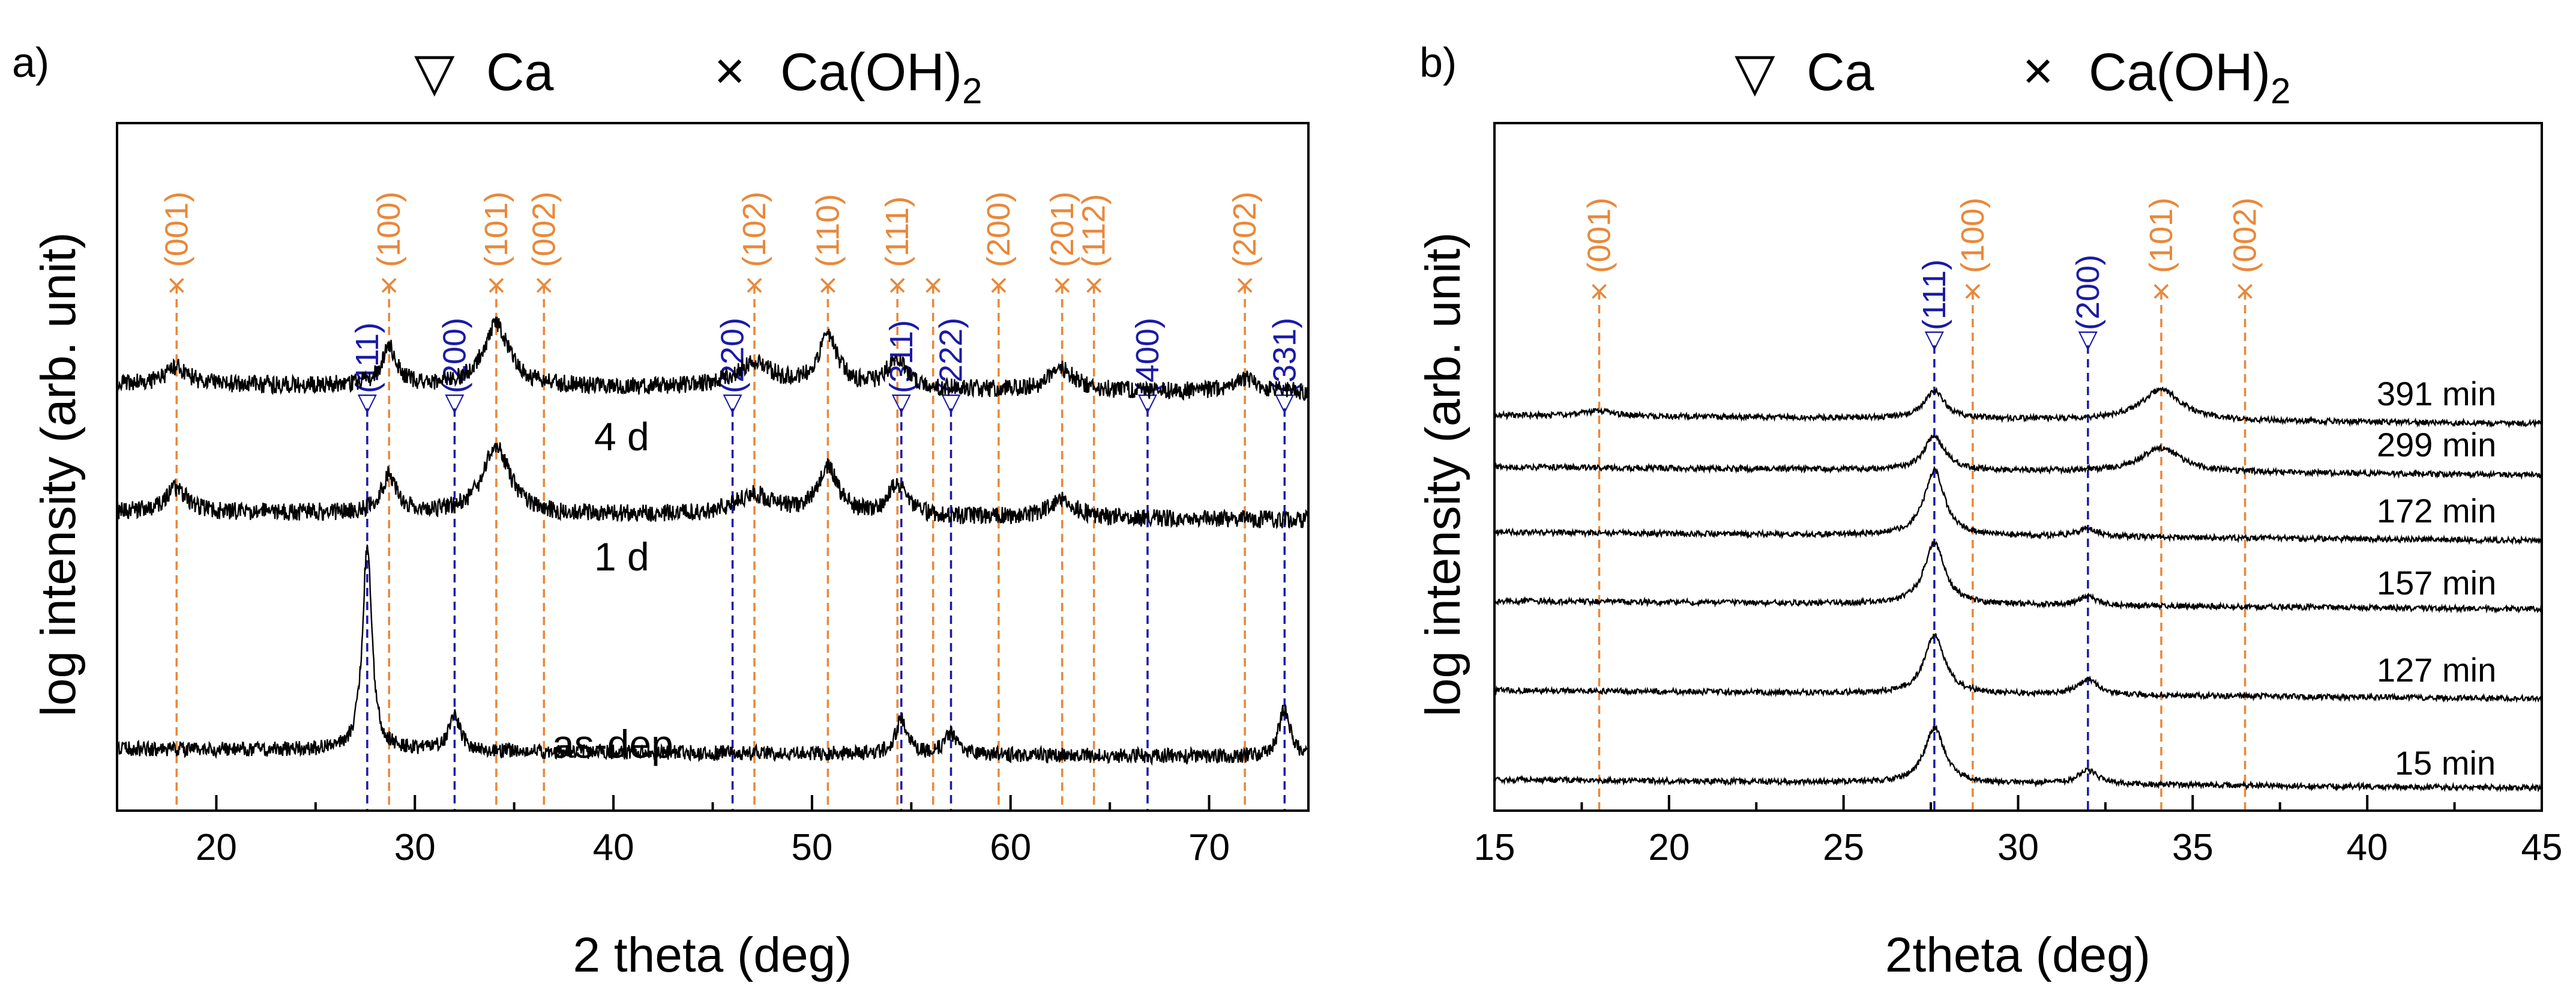 This screenshot has width=2576, height=989. I want to click on sample-label-157min: 157 min, so click(2436, 583).